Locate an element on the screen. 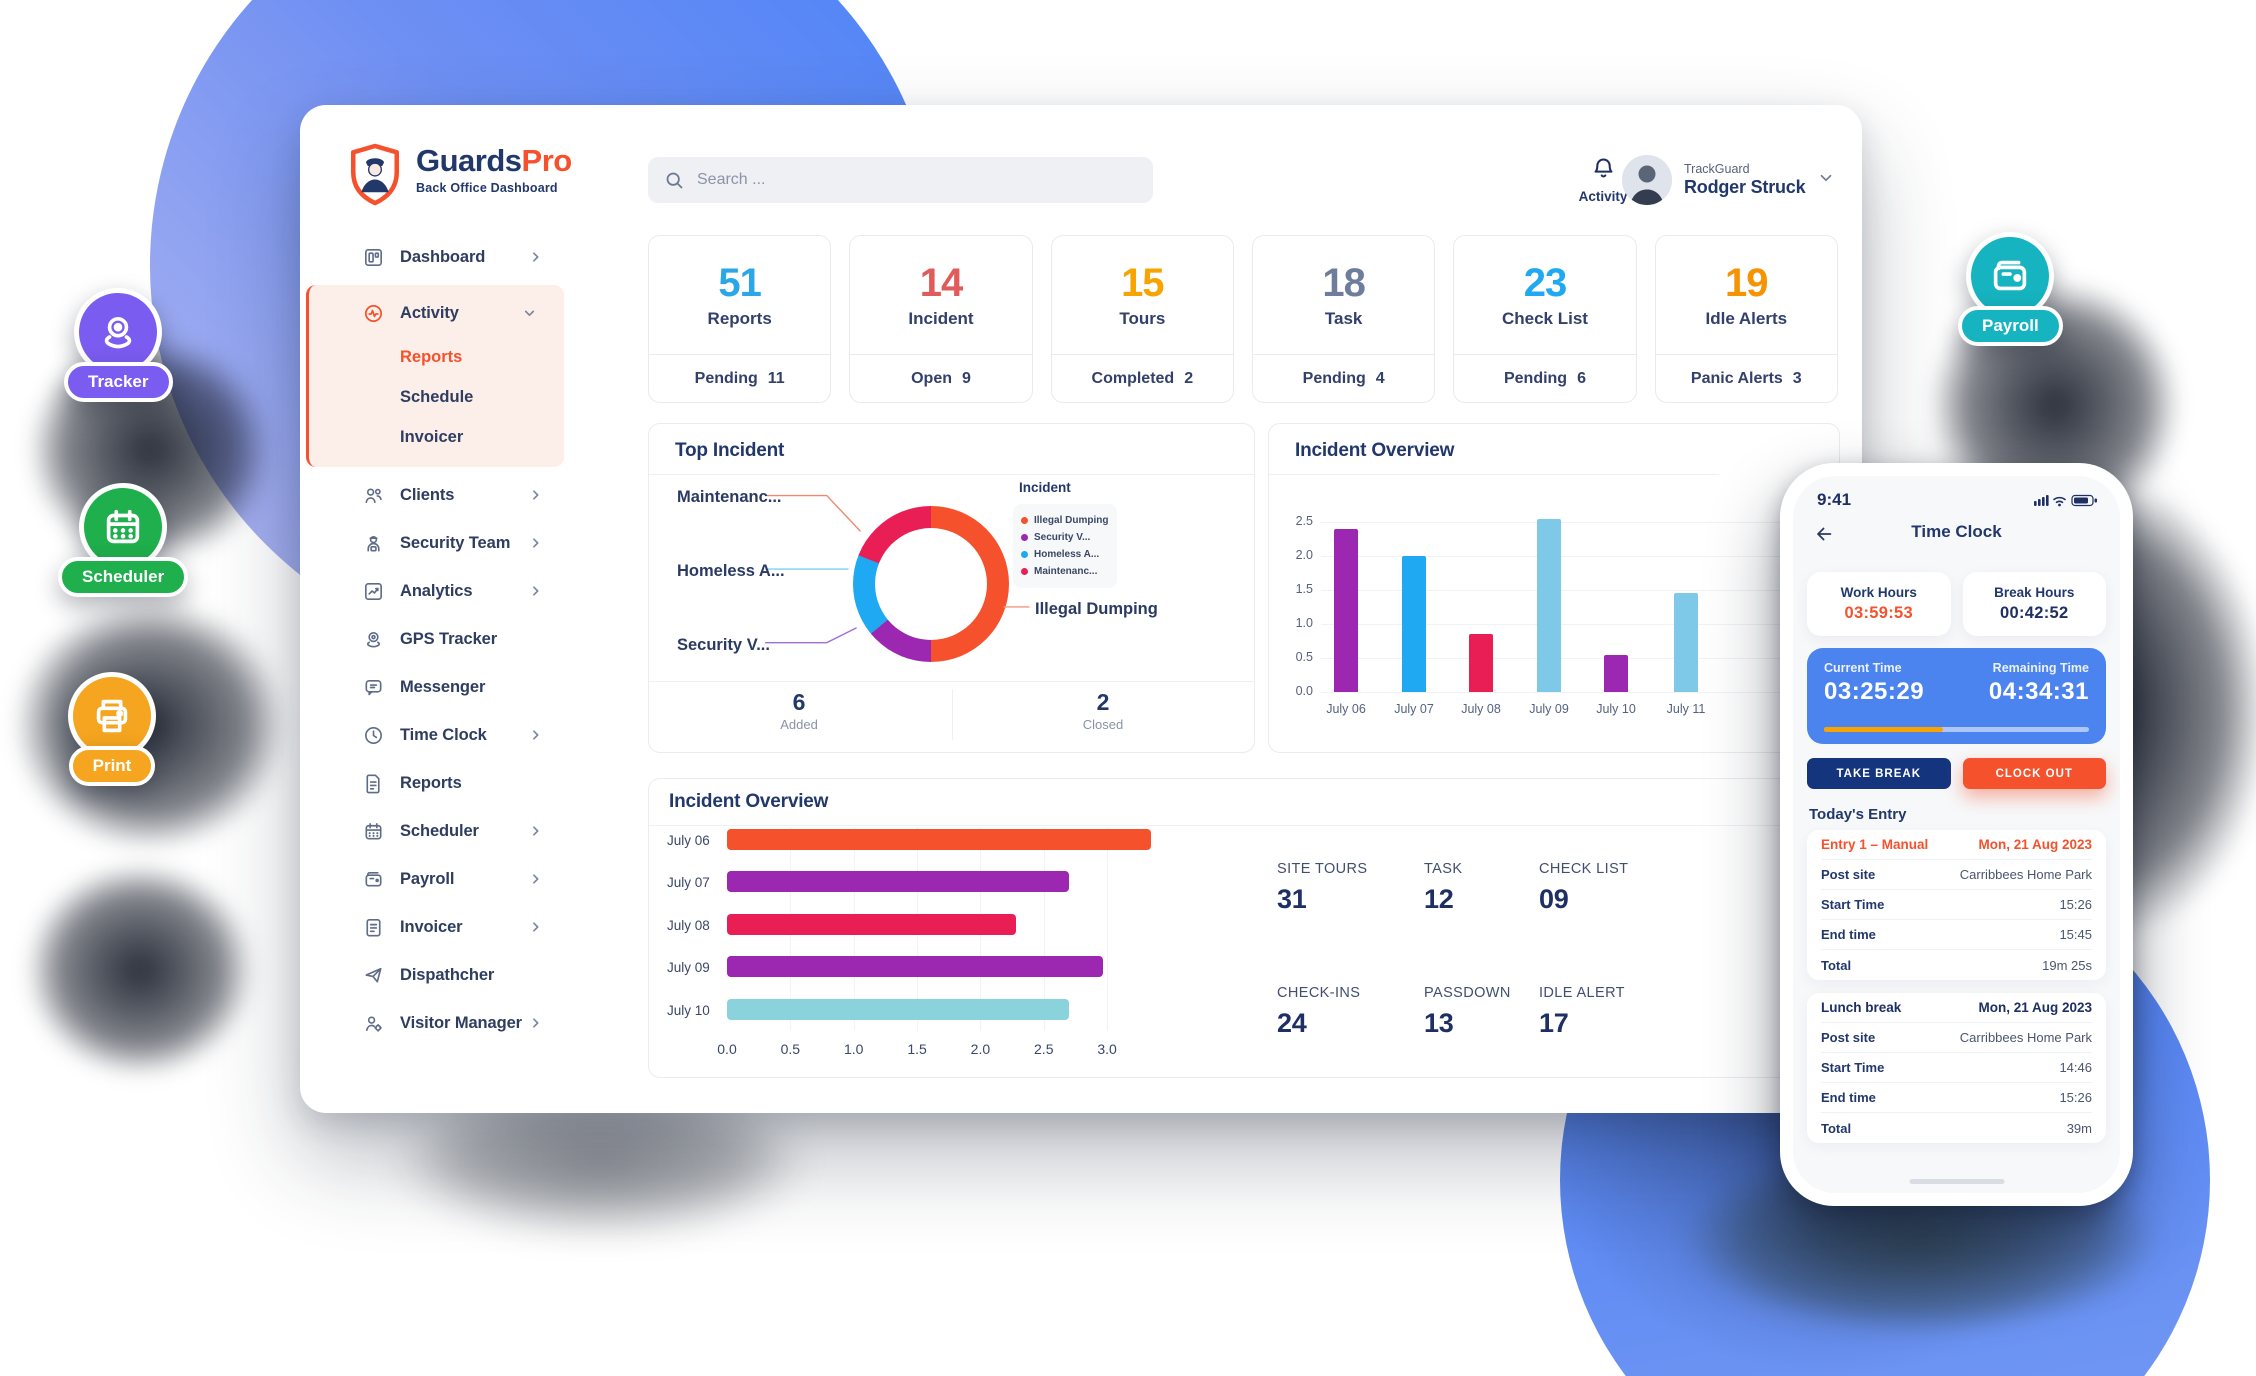 This screenshot has height=1376, width=2256. sidebar-subitem-label: Invoicer is located at coordinates (432, 436).